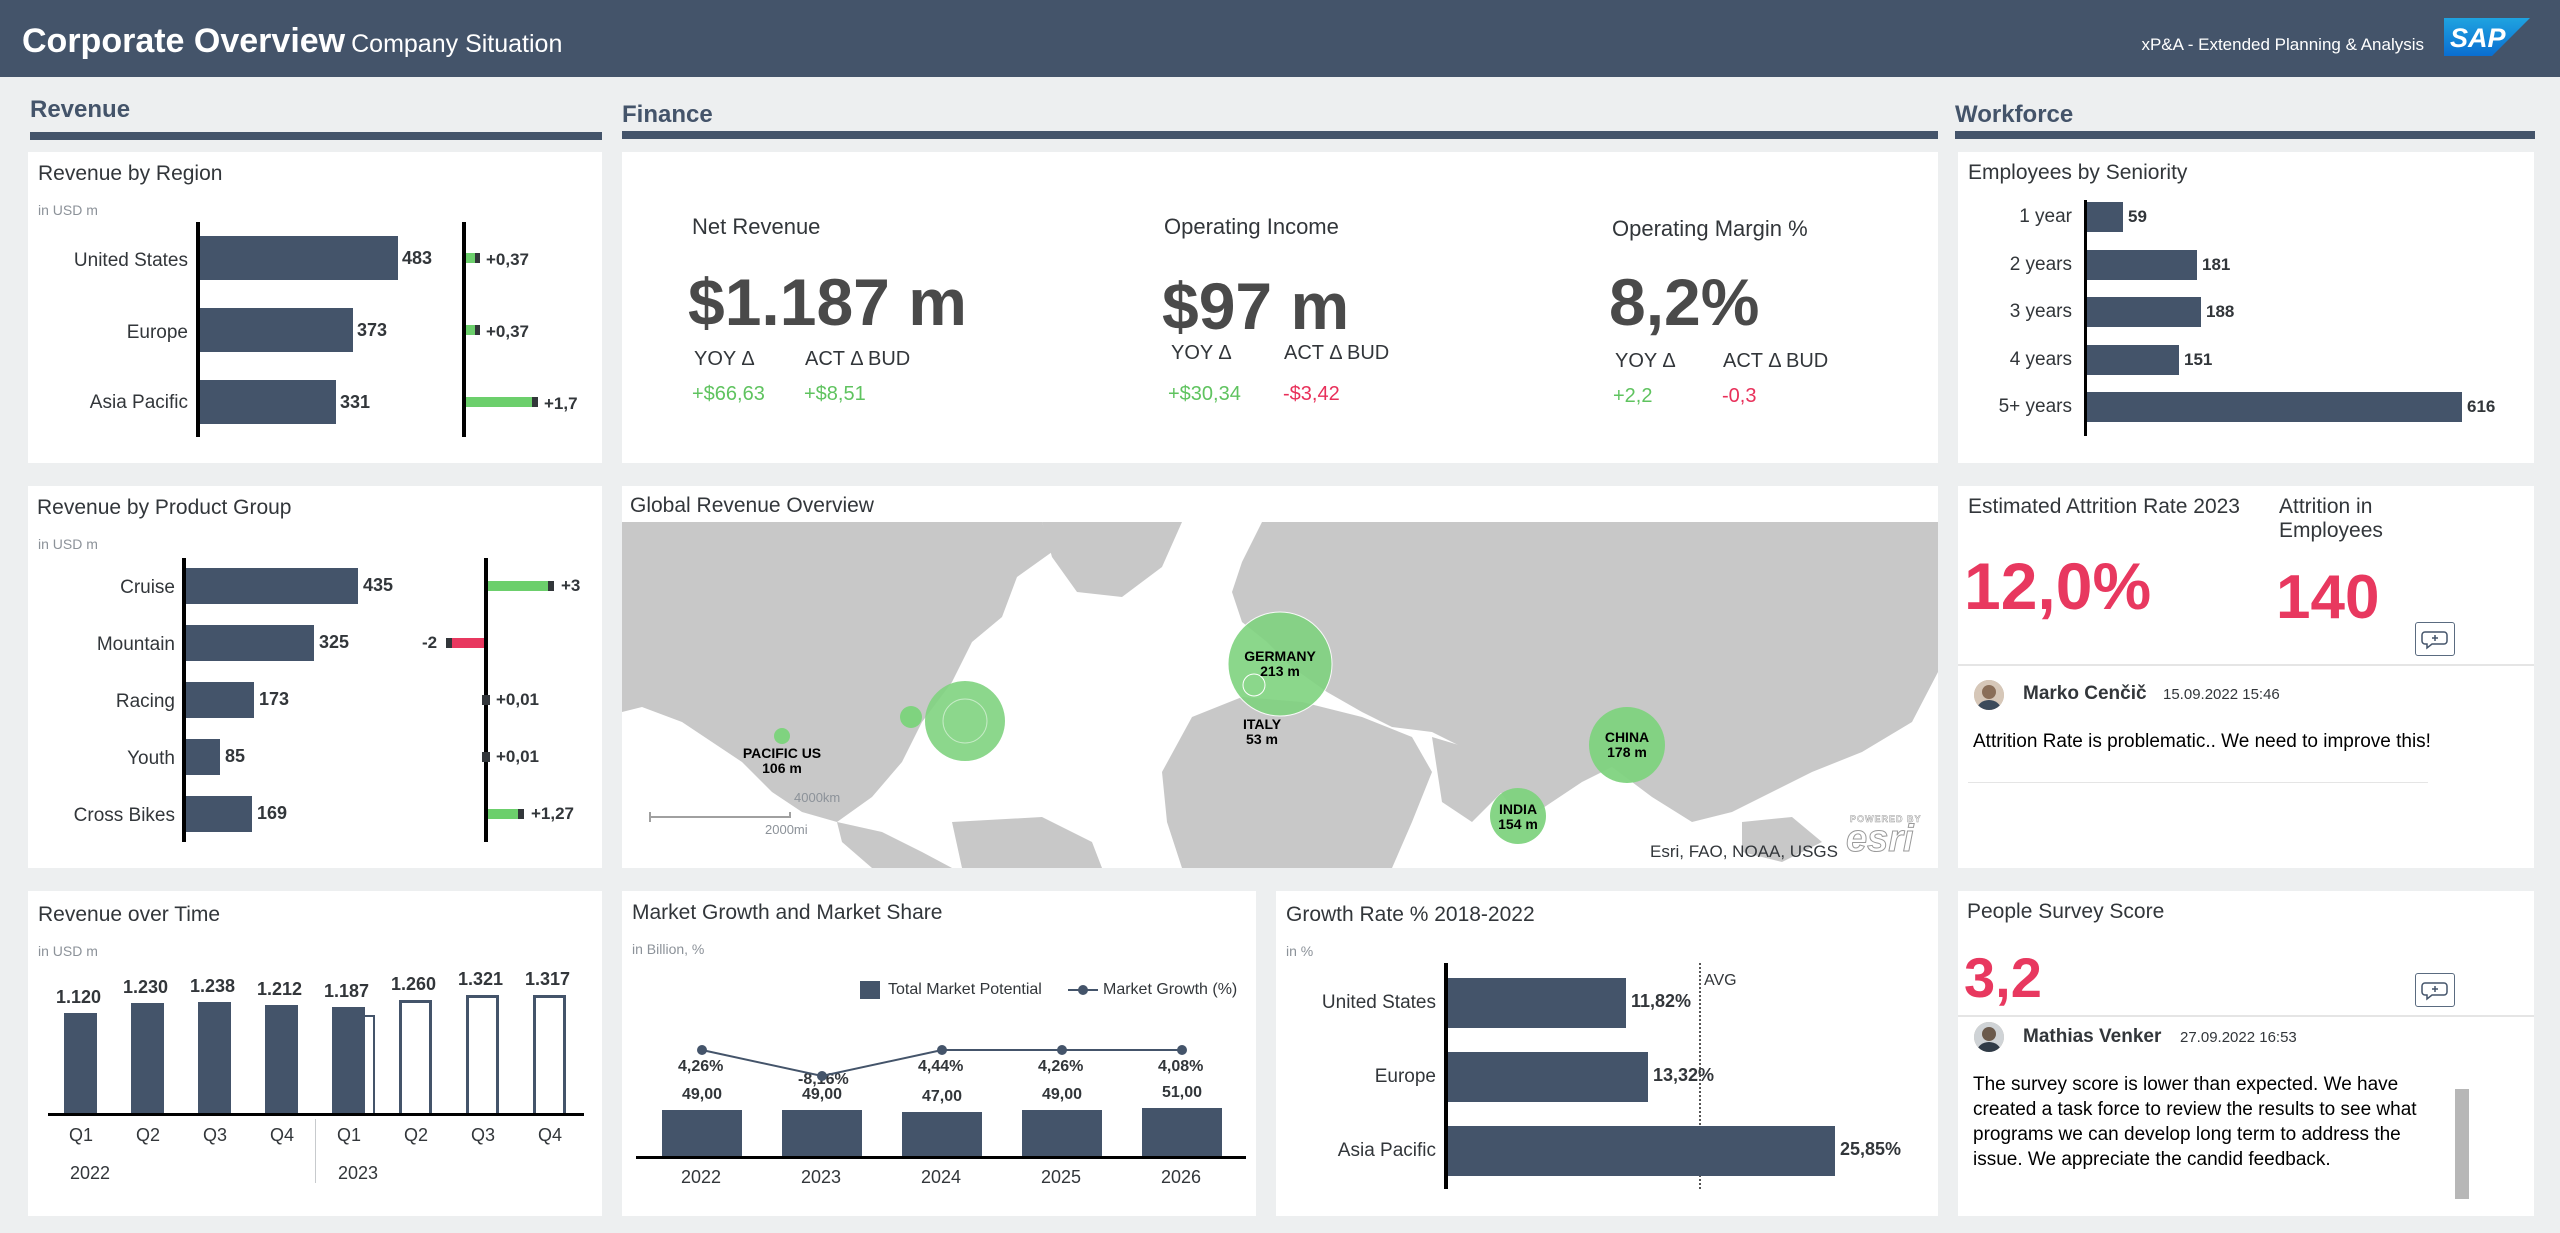  Describe the element at coordinates (430, 642) in the screenshot. I see `delta-value: -2` at that location.